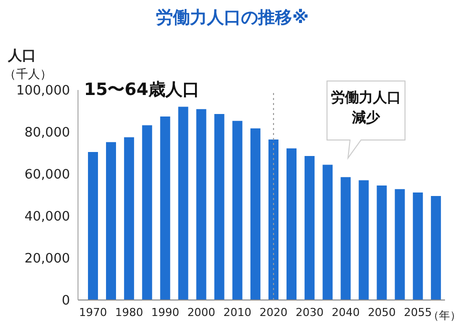  What do you see at coordinates (142, 90) in the screenshot?
I see `annotation: 15〜64歳人口` at bounding box center [142, 90].